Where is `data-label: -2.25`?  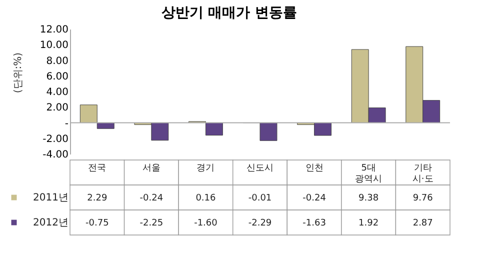 data-label: -2.25 is located at coordinates (152, 223).